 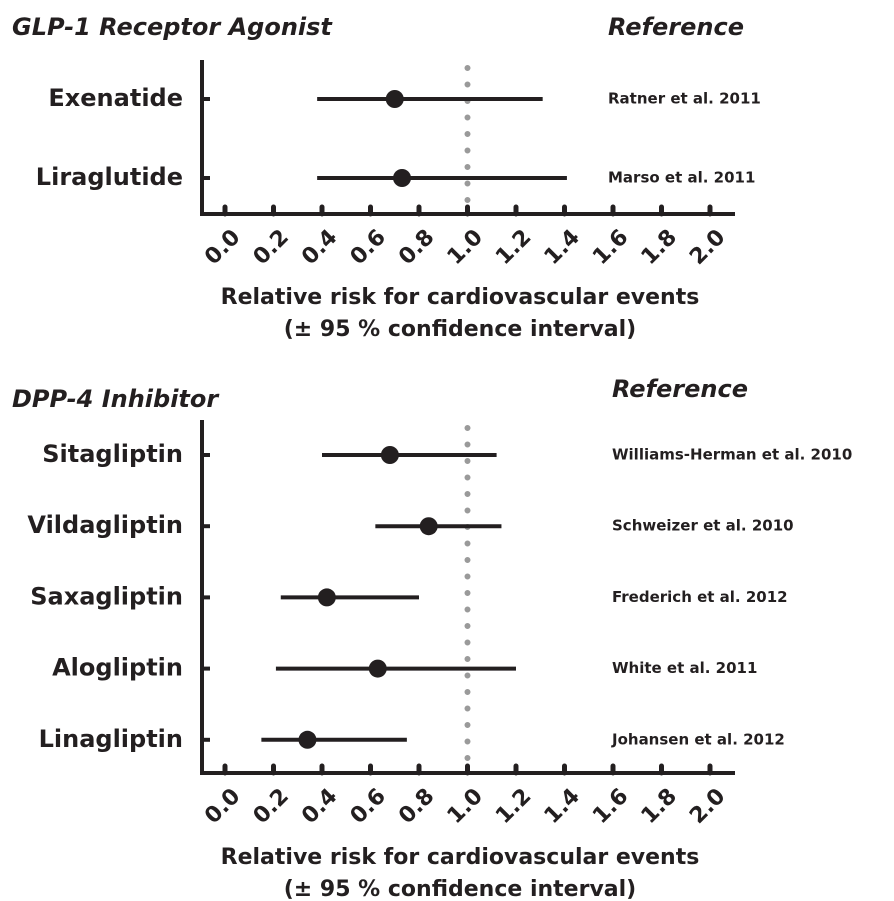 What do you see at coordinates (116, 399) in the screenshot?
I see `chart-title: DPP-4 Inhibitor` at bounding box center [116, 399].